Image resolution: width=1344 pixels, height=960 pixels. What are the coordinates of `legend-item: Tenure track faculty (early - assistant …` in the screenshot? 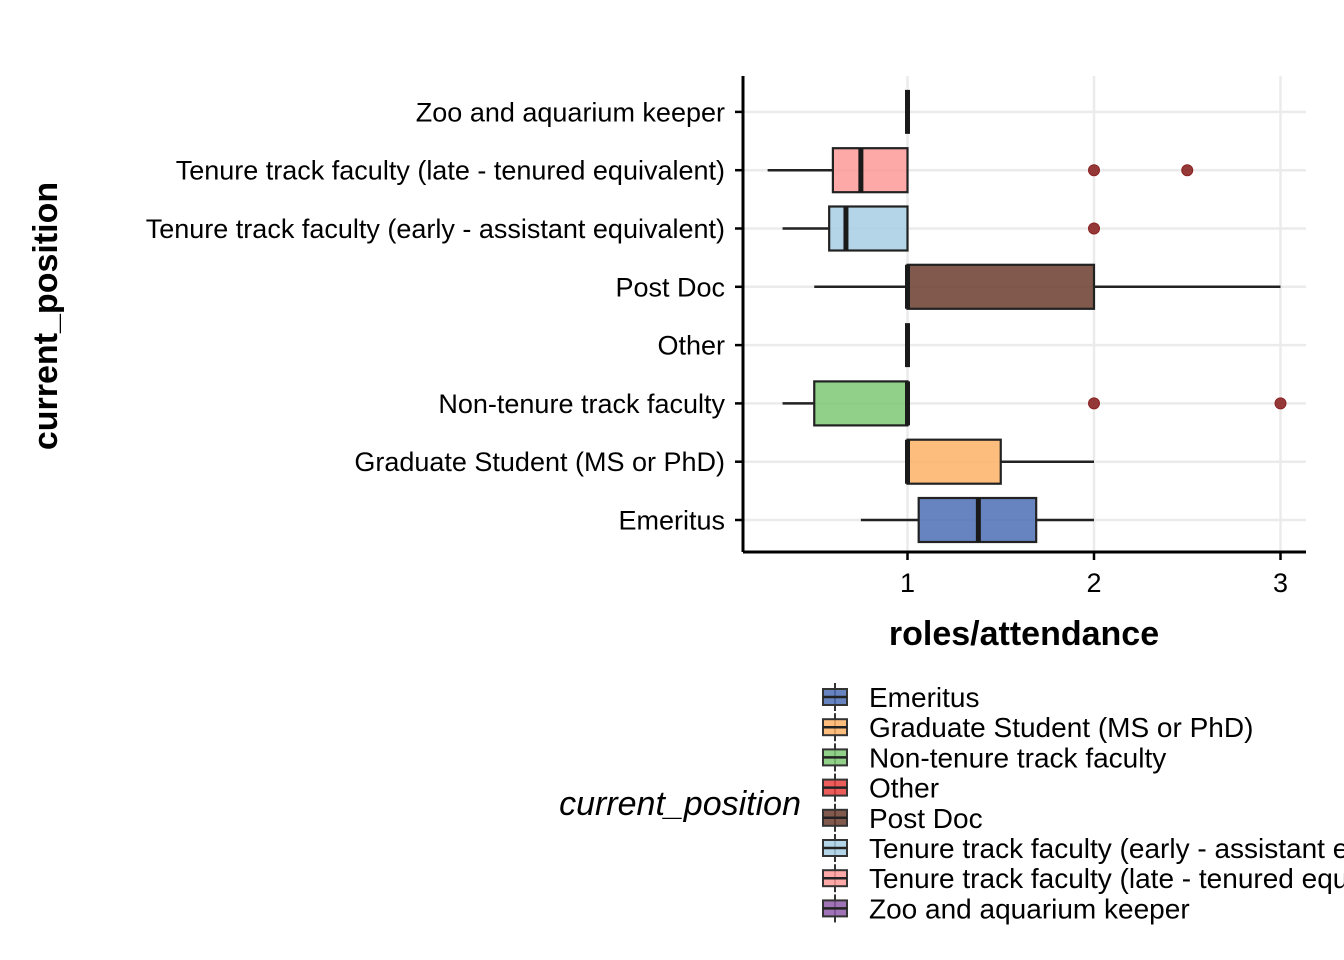 It's located at (1083, 848).